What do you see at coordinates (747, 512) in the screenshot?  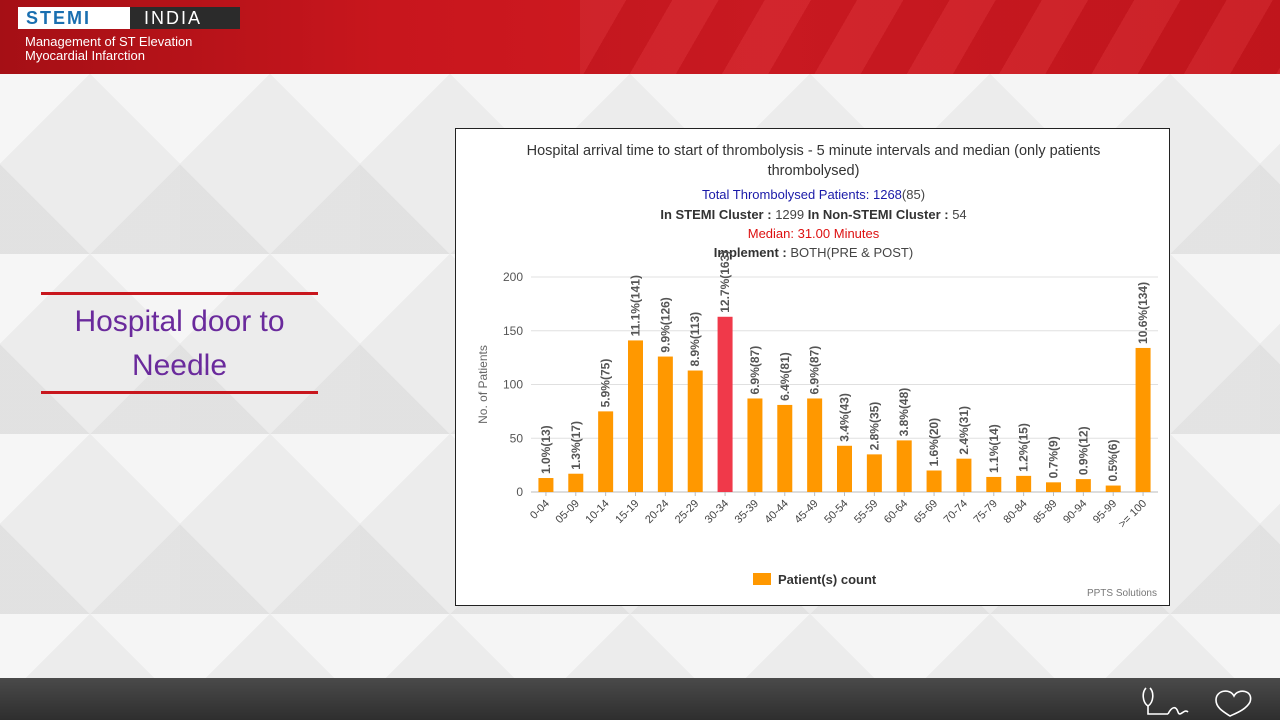 I see `x-tick-label: 35-39` at bounding box center [747, 512].